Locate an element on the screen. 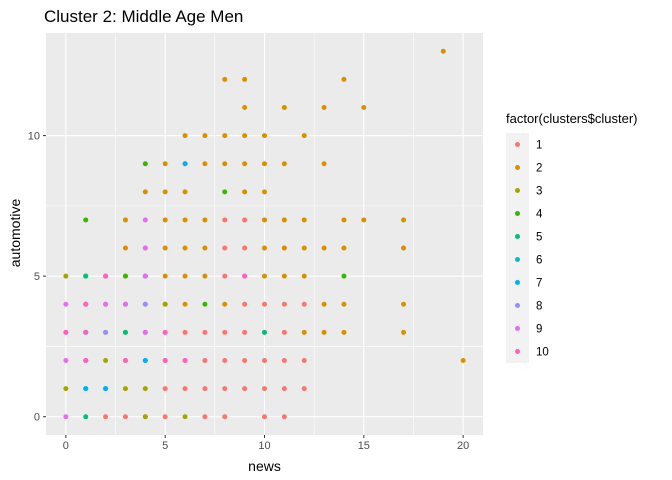 The height and width of the screenshot is (480, 672). x-tick-label: 20 is located at coordinates (463, 446).